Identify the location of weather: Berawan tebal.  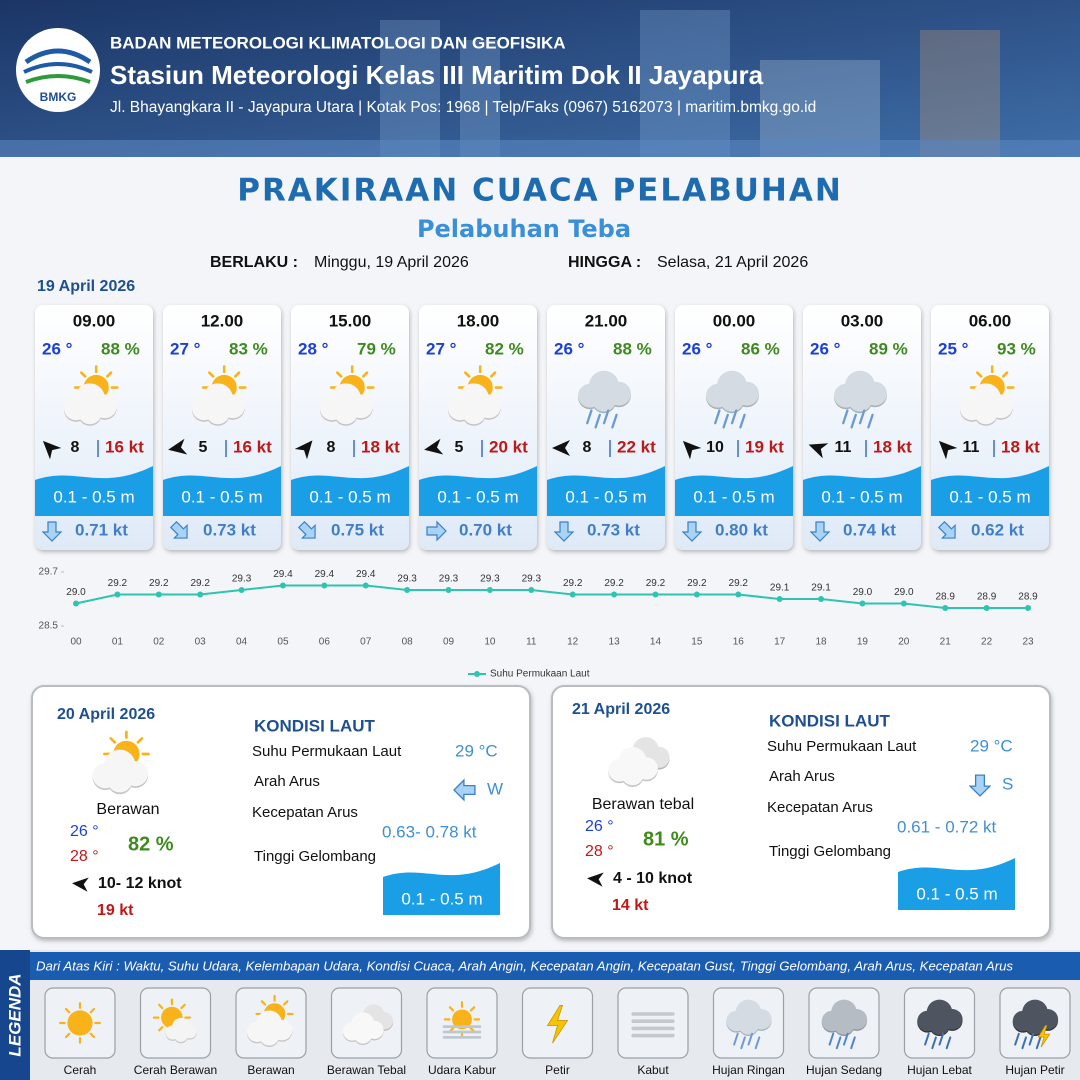
(643, 804).